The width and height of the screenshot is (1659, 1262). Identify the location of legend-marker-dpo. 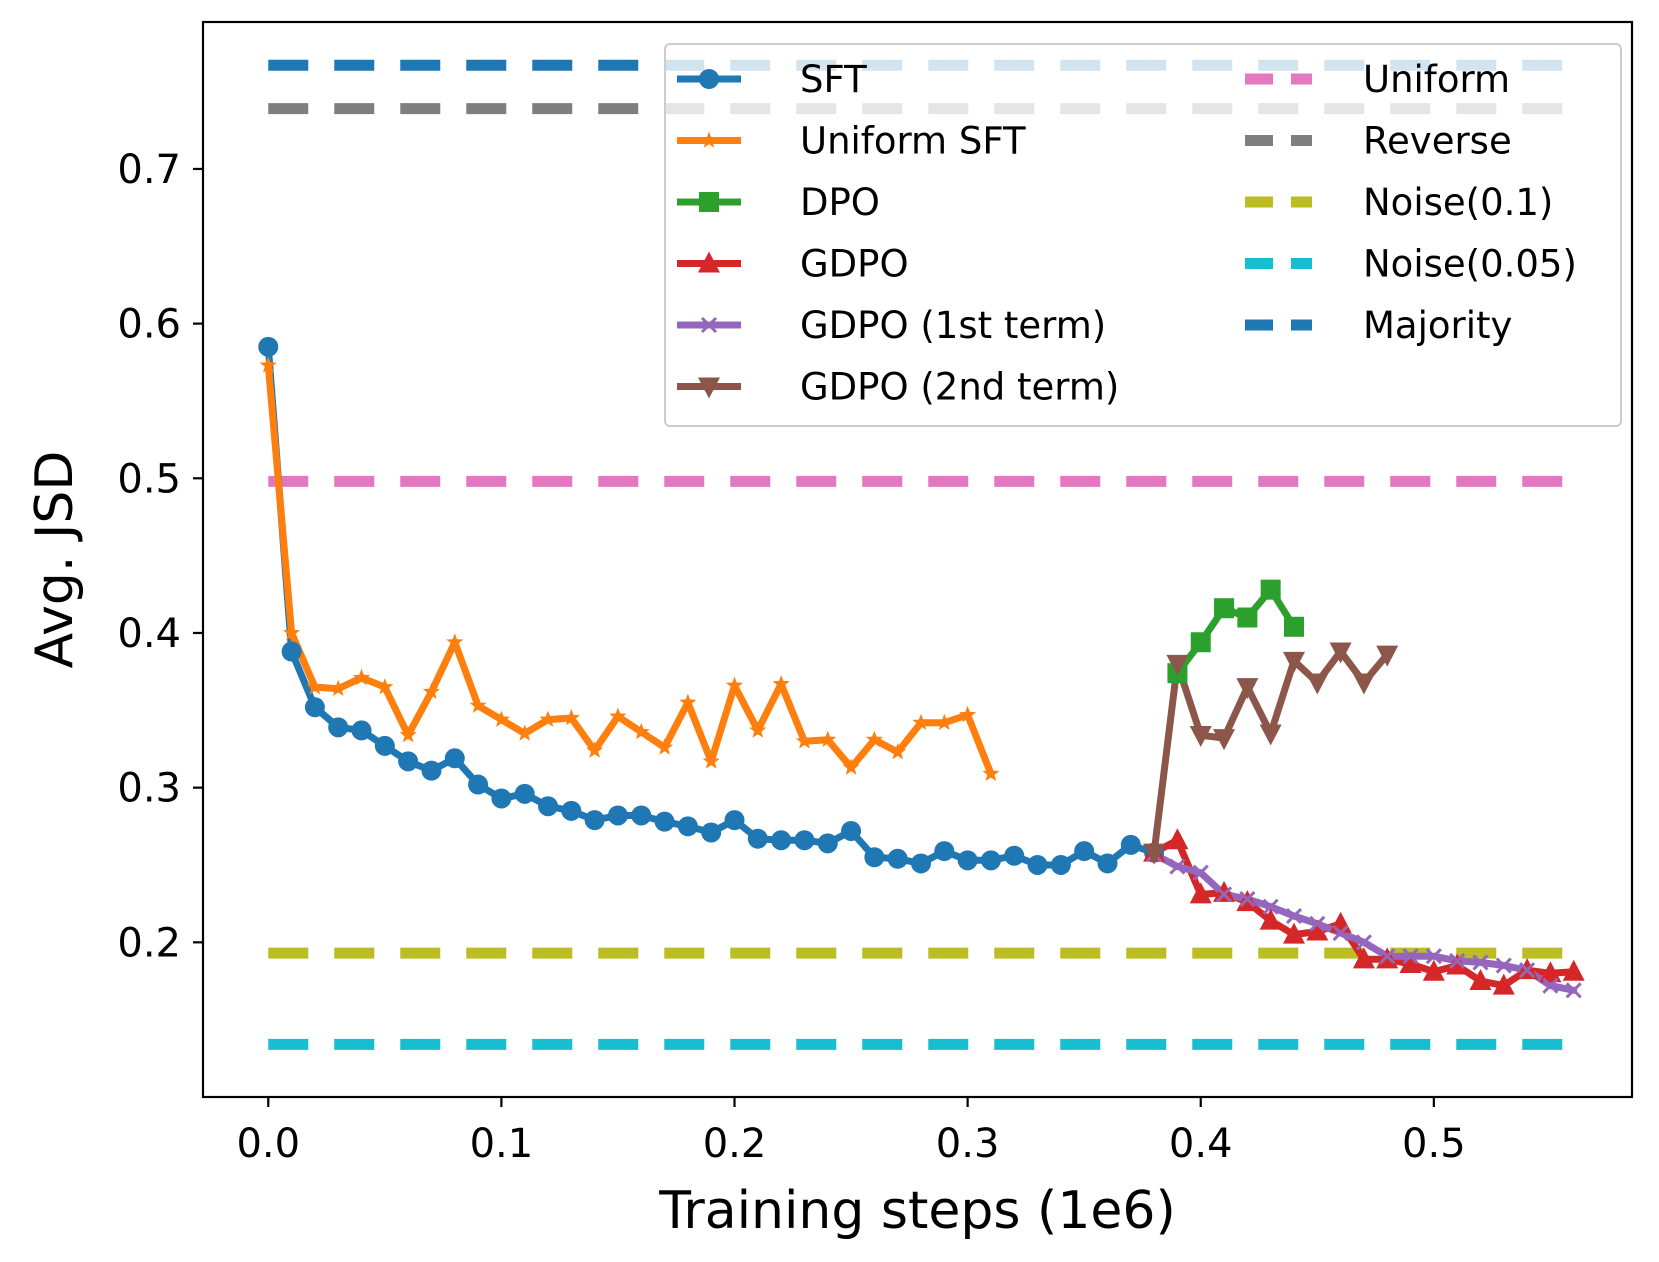
(709, 202).